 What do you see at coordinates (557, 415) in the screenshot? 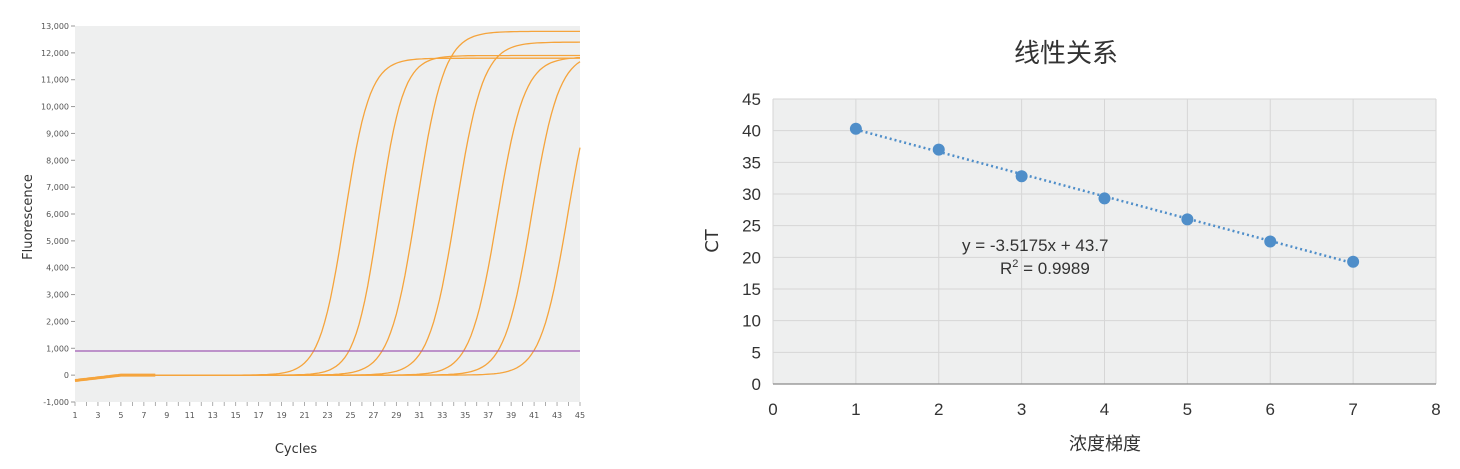
I see `x-tick-label: 43` at bounding box center [557, 415].